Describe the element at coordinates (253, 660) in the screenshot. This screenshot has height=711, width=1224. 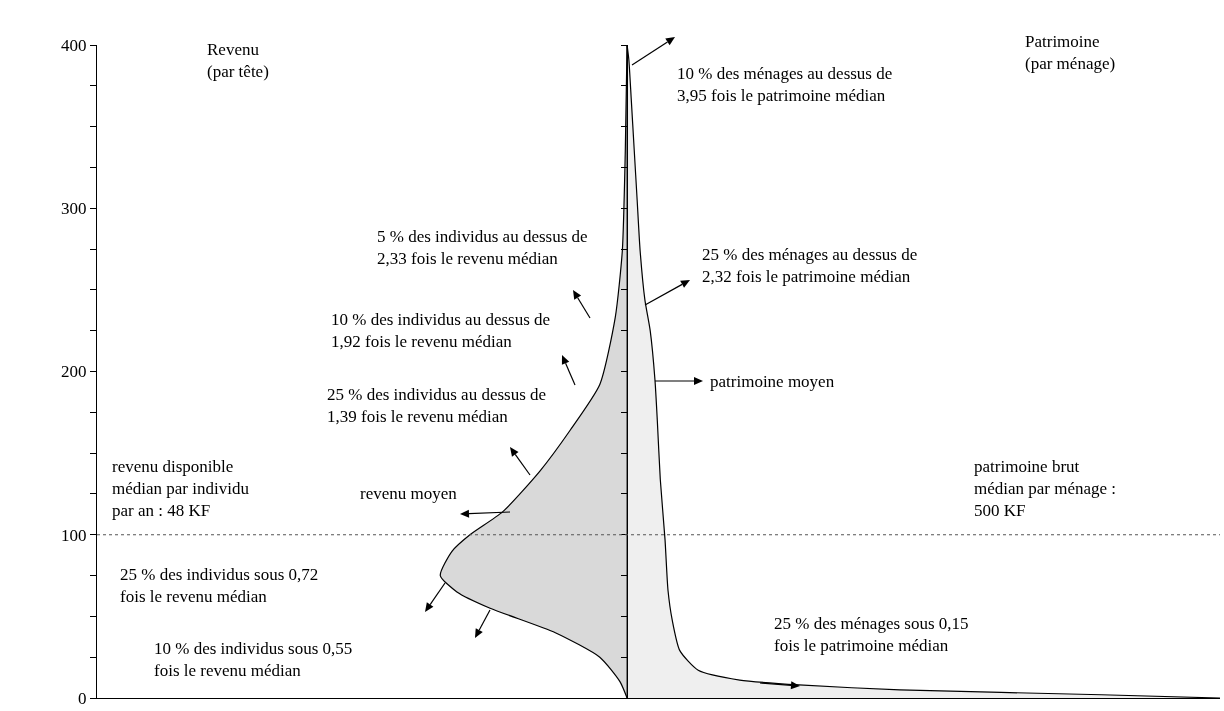
I see `text: 10 % des individus sous 0,55 fois le revenu médian` at that location.